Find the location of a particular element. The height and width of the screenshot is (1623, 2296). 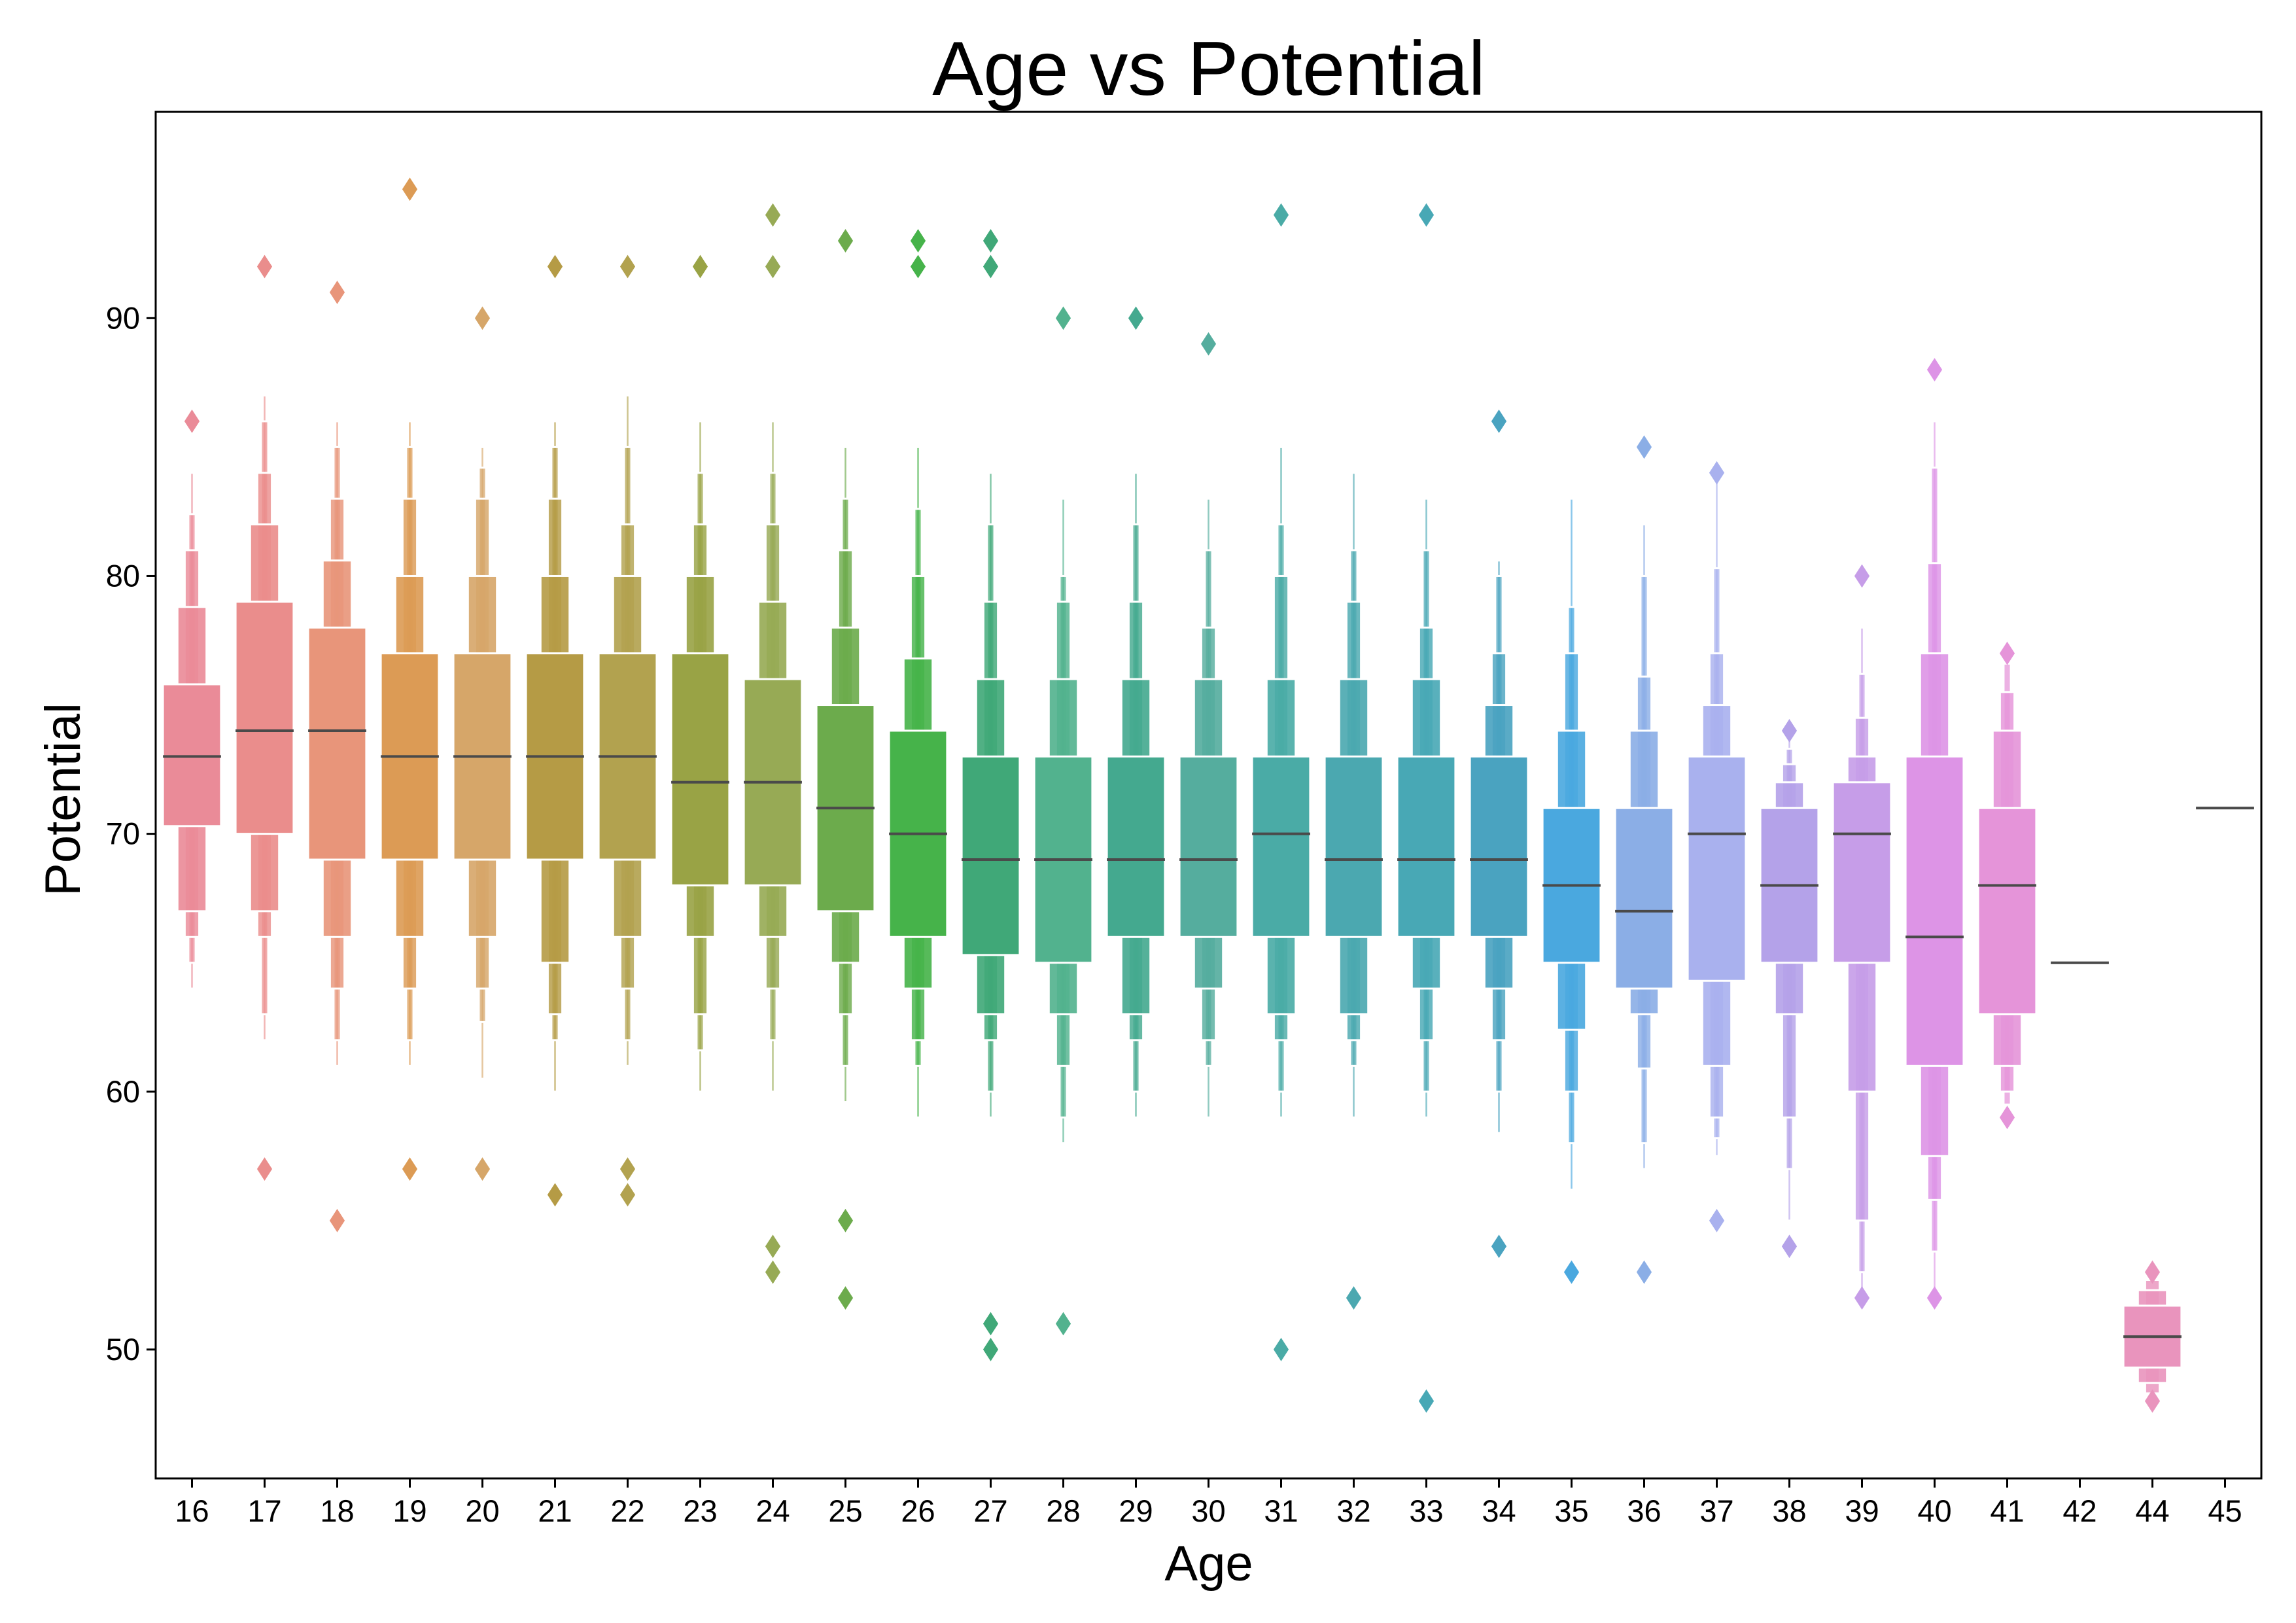

x-tick-label: 34 is located at coordinates (1499, 1510).